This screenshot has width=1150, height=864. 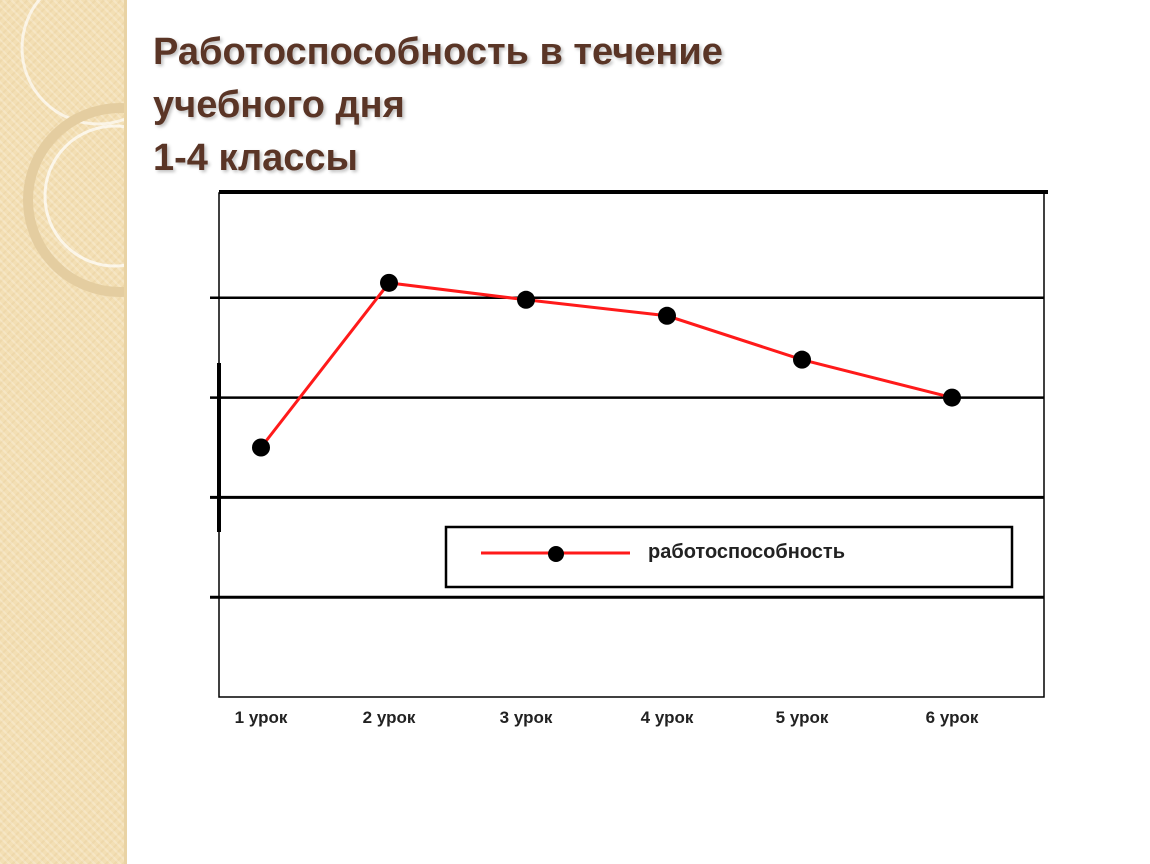 I want to click on title-line-2: учебного дня, so click(x=279, y=105).